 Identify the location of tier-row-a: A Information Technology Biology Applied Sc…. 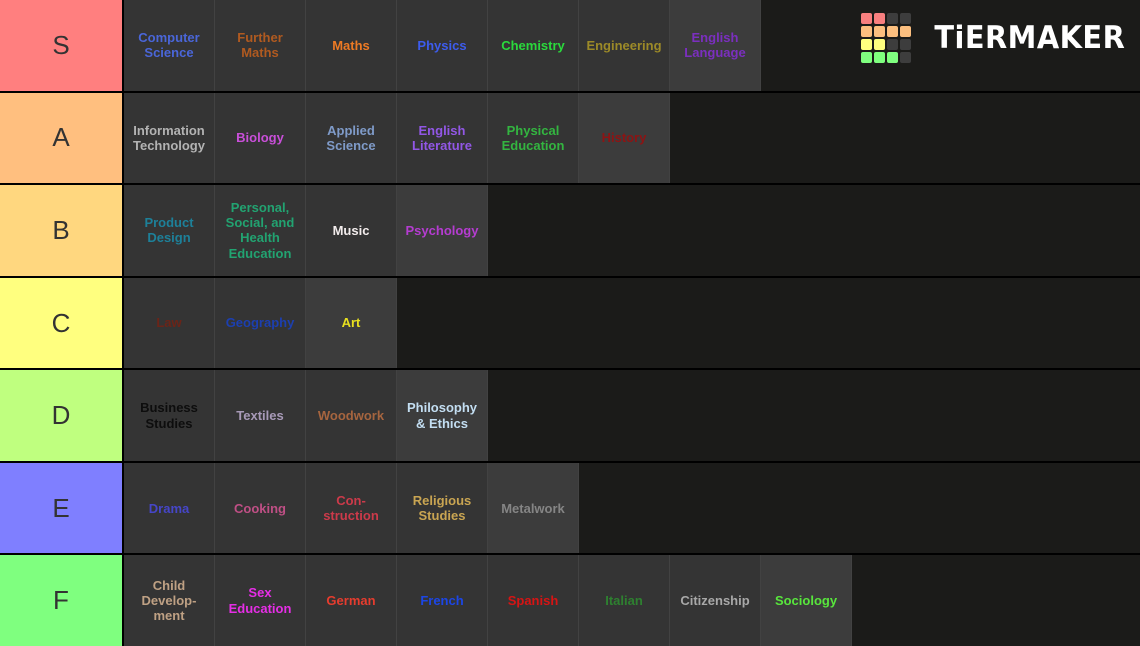
(570, 138).